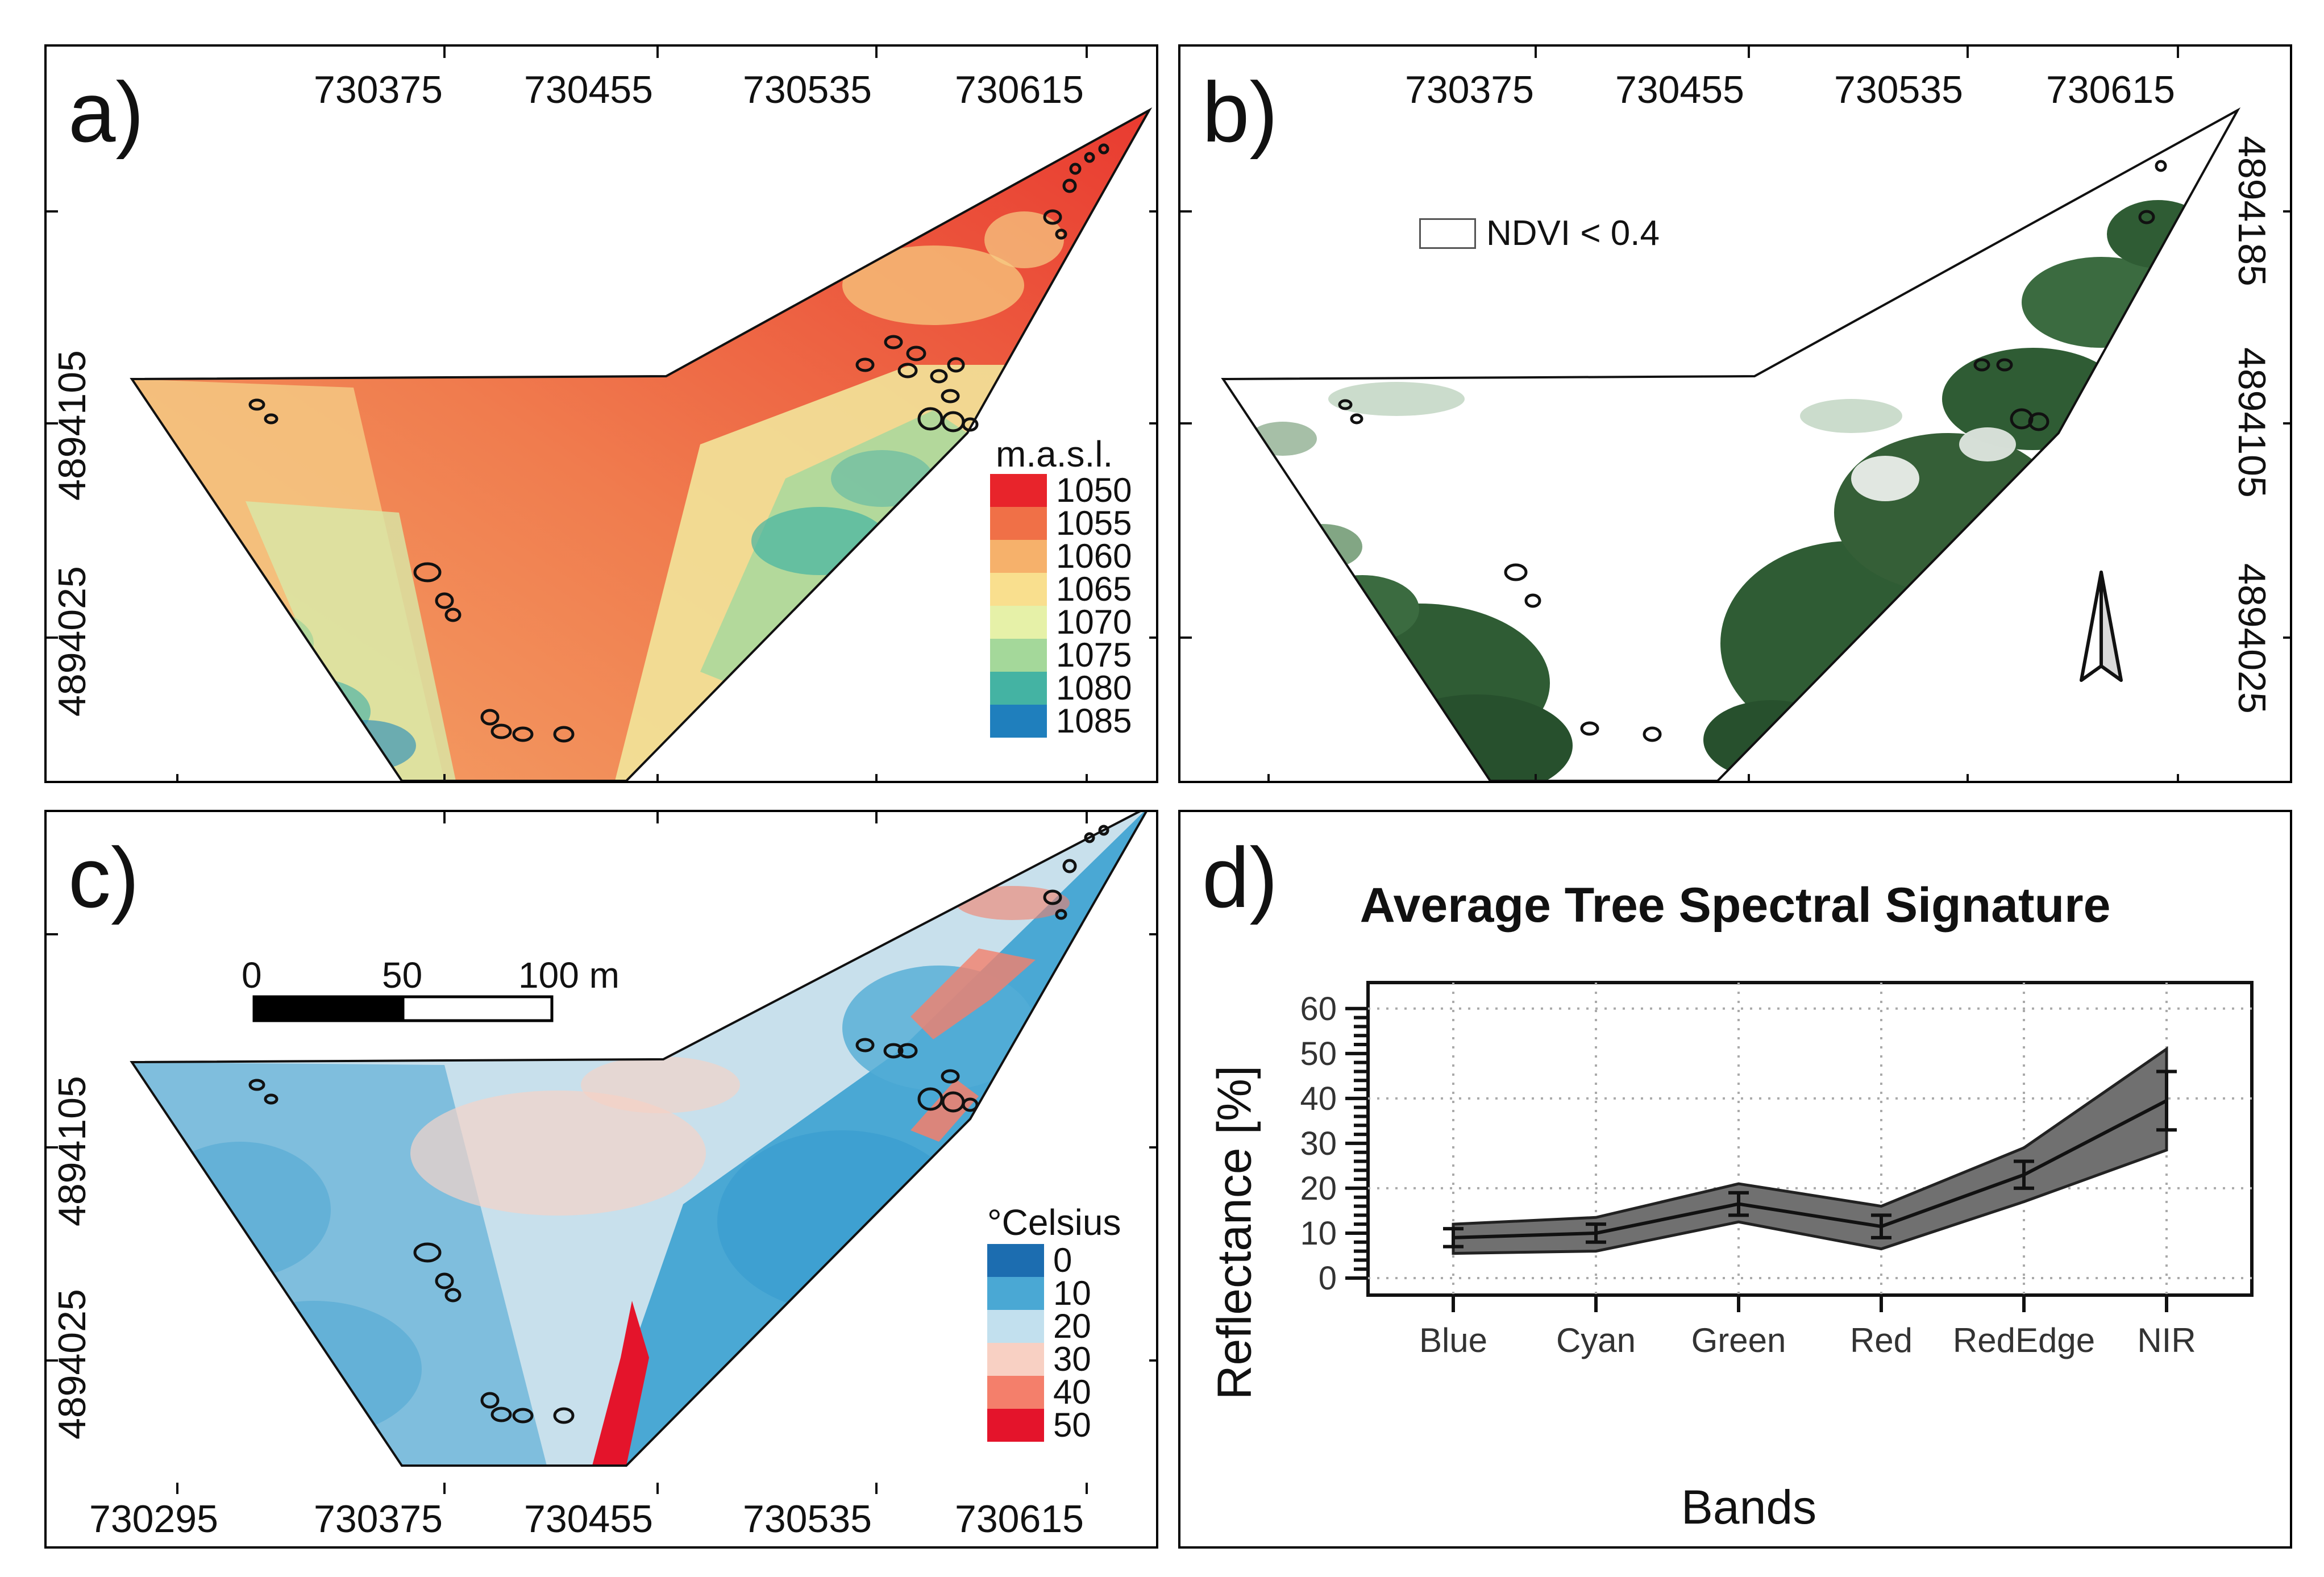 The height and width of the screenshot is (1577, 2324). I want to click on chart-title: Average Tree Spectral Signature, so click(1736, 905).